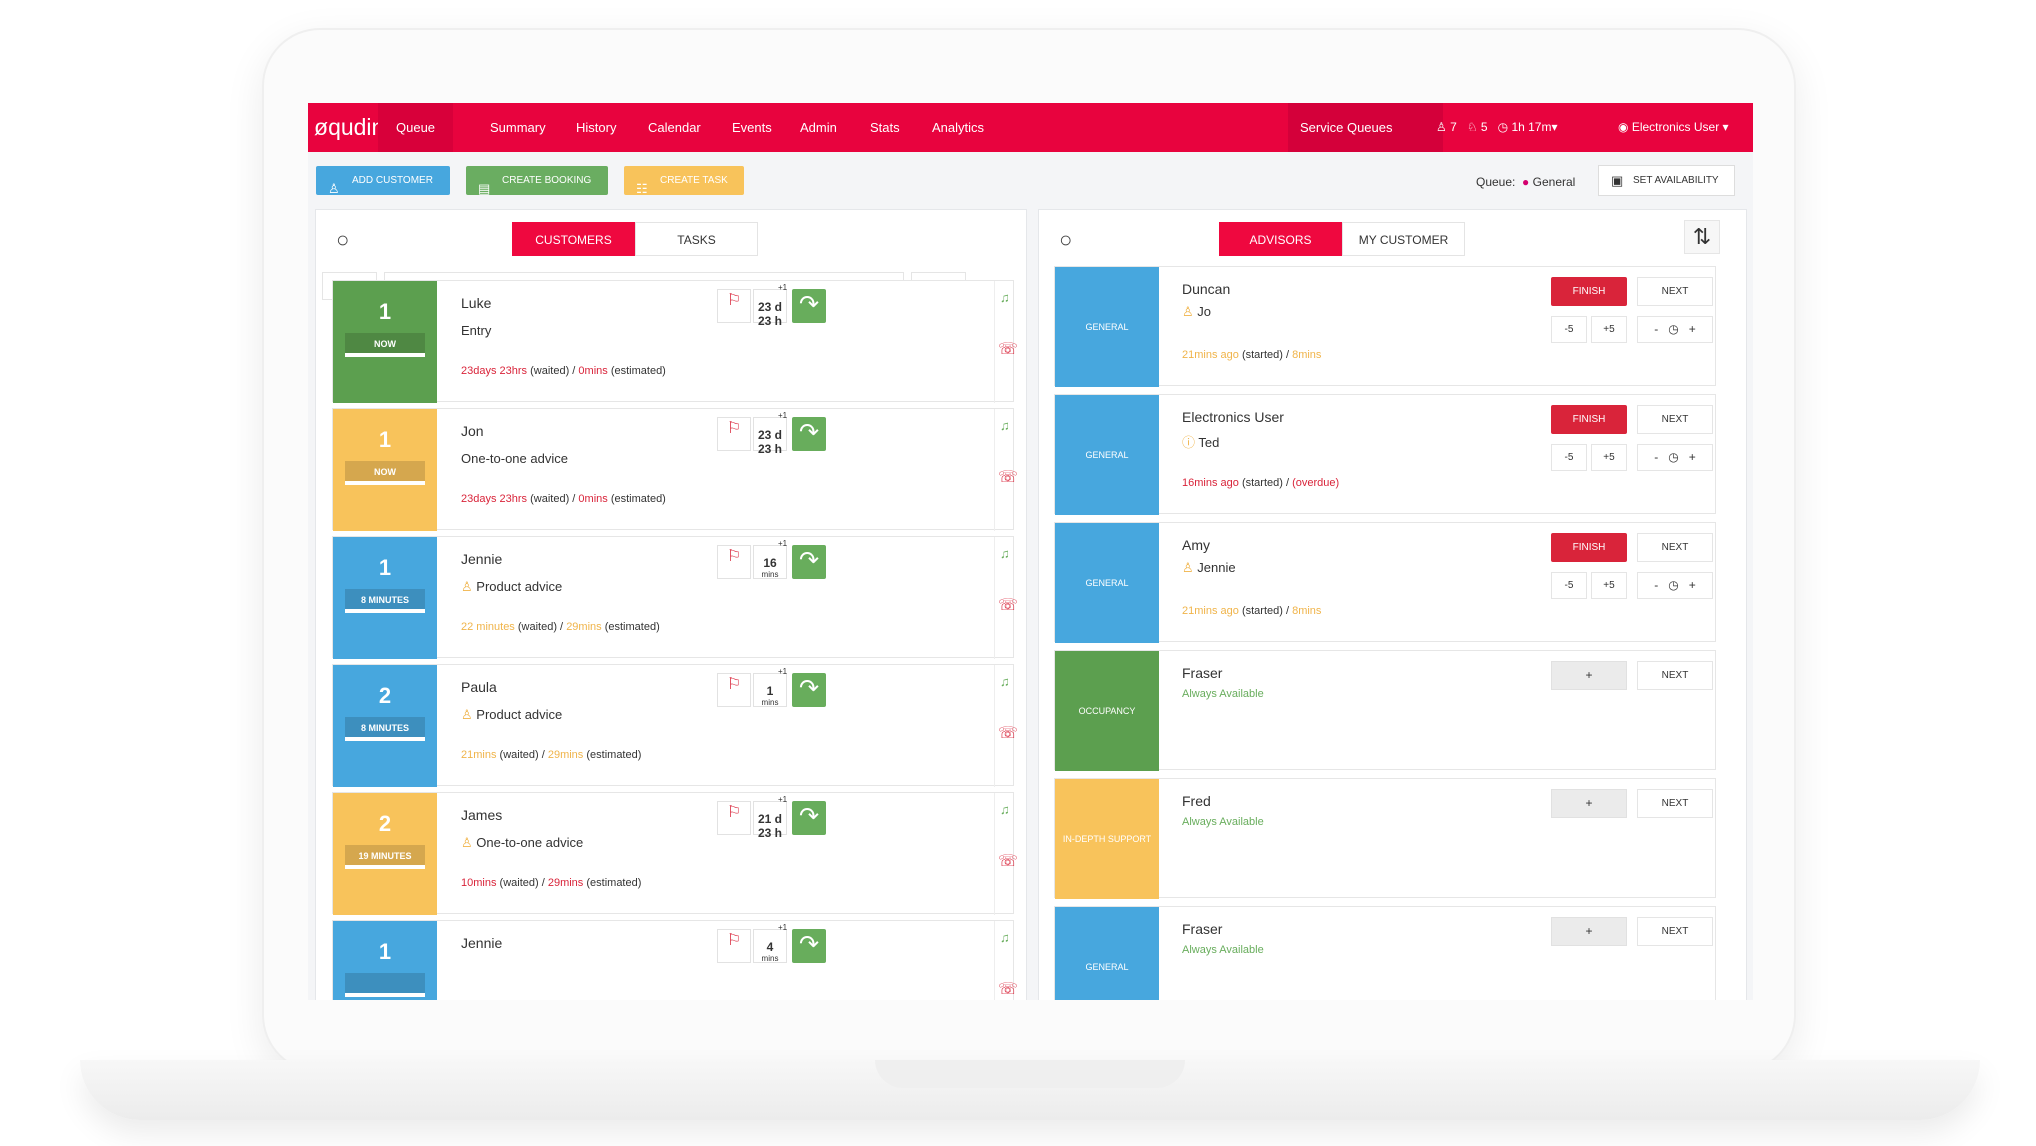 The height and width of the screenshot is (1146, 2036). I want to click on nav-events: Events, so click(752, 127).